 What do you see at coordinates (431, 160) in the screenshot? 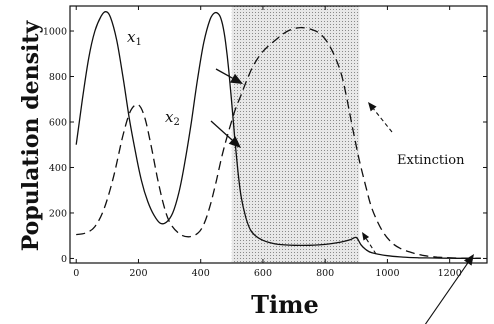
I see `extinction-label: Extinction` at bounding box center [431, 160].